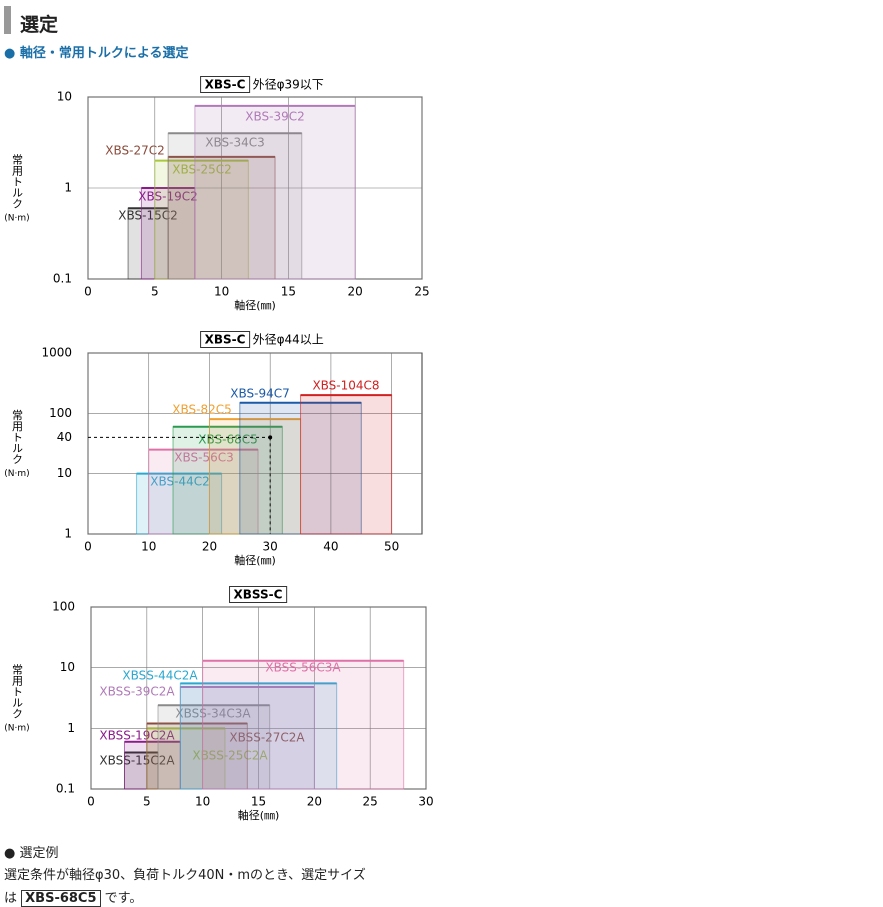  I want to click on series-label: XBS-25C2, so click(201, 170).